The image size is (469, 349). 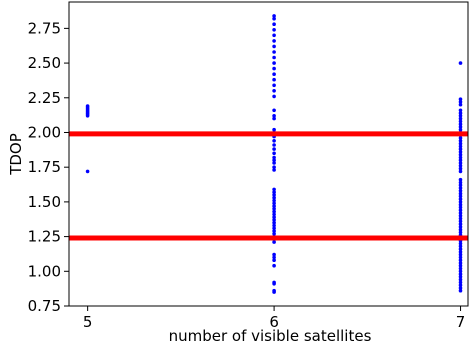 What do you see at coordinates (44, 237) in the screenshot?
I see `y-tick-label: 1.25` at bounding box center [44, 237].